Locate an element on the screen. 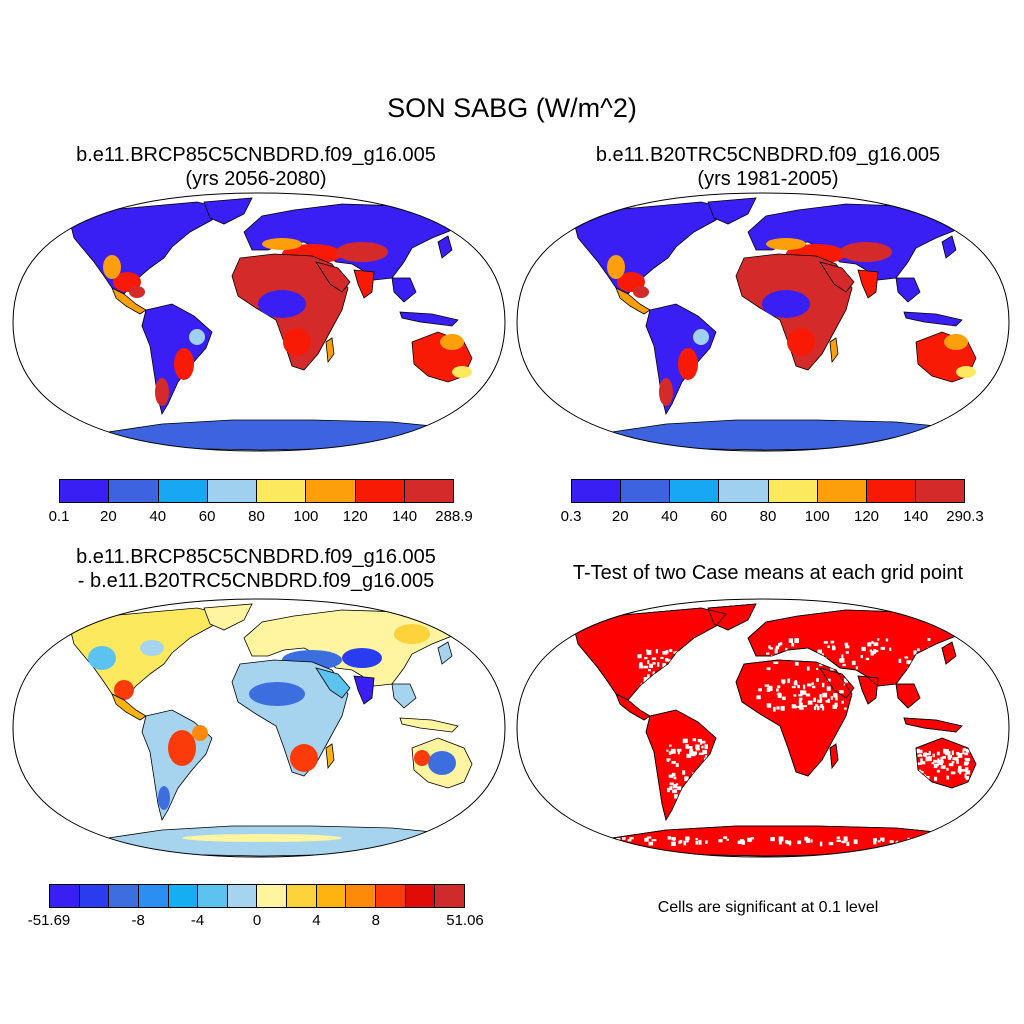  landmass-india is located at coordinates (364, 690).